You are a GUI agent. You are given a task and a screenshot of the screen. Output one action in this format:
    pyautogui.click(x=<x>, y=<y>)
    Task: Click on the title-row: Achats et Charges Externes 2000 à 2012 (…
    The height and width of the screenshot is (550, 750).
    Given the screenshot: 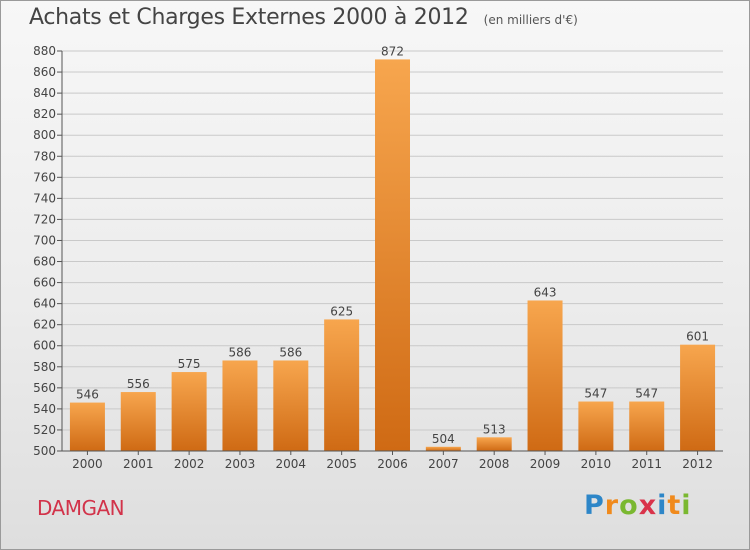 What is the action you would take?
    pyautogui.click(x=303, y=17)
    